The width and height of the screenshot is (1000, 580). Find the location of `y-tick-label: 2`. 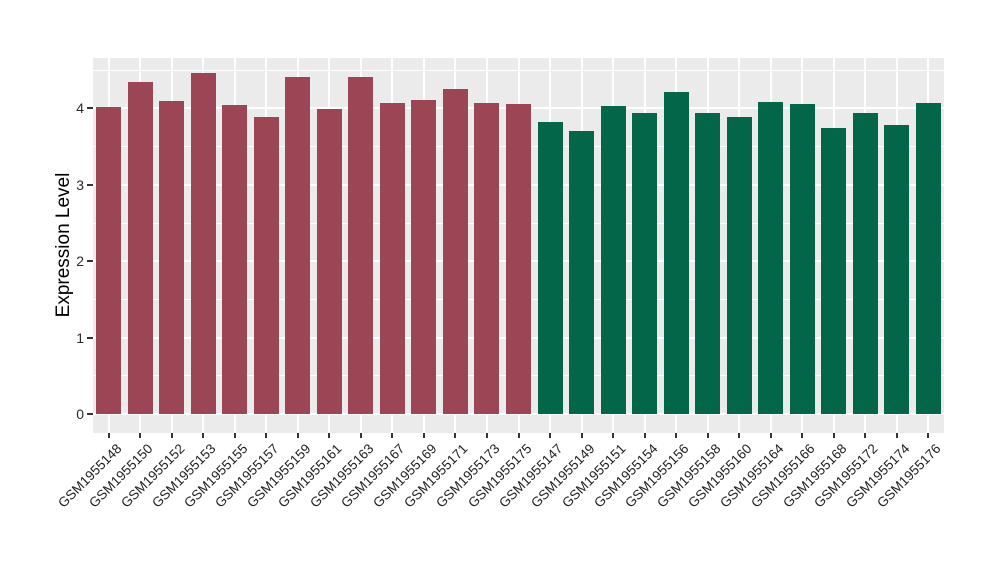

y-tick-label: 2 is located at coordinates (80, 261).